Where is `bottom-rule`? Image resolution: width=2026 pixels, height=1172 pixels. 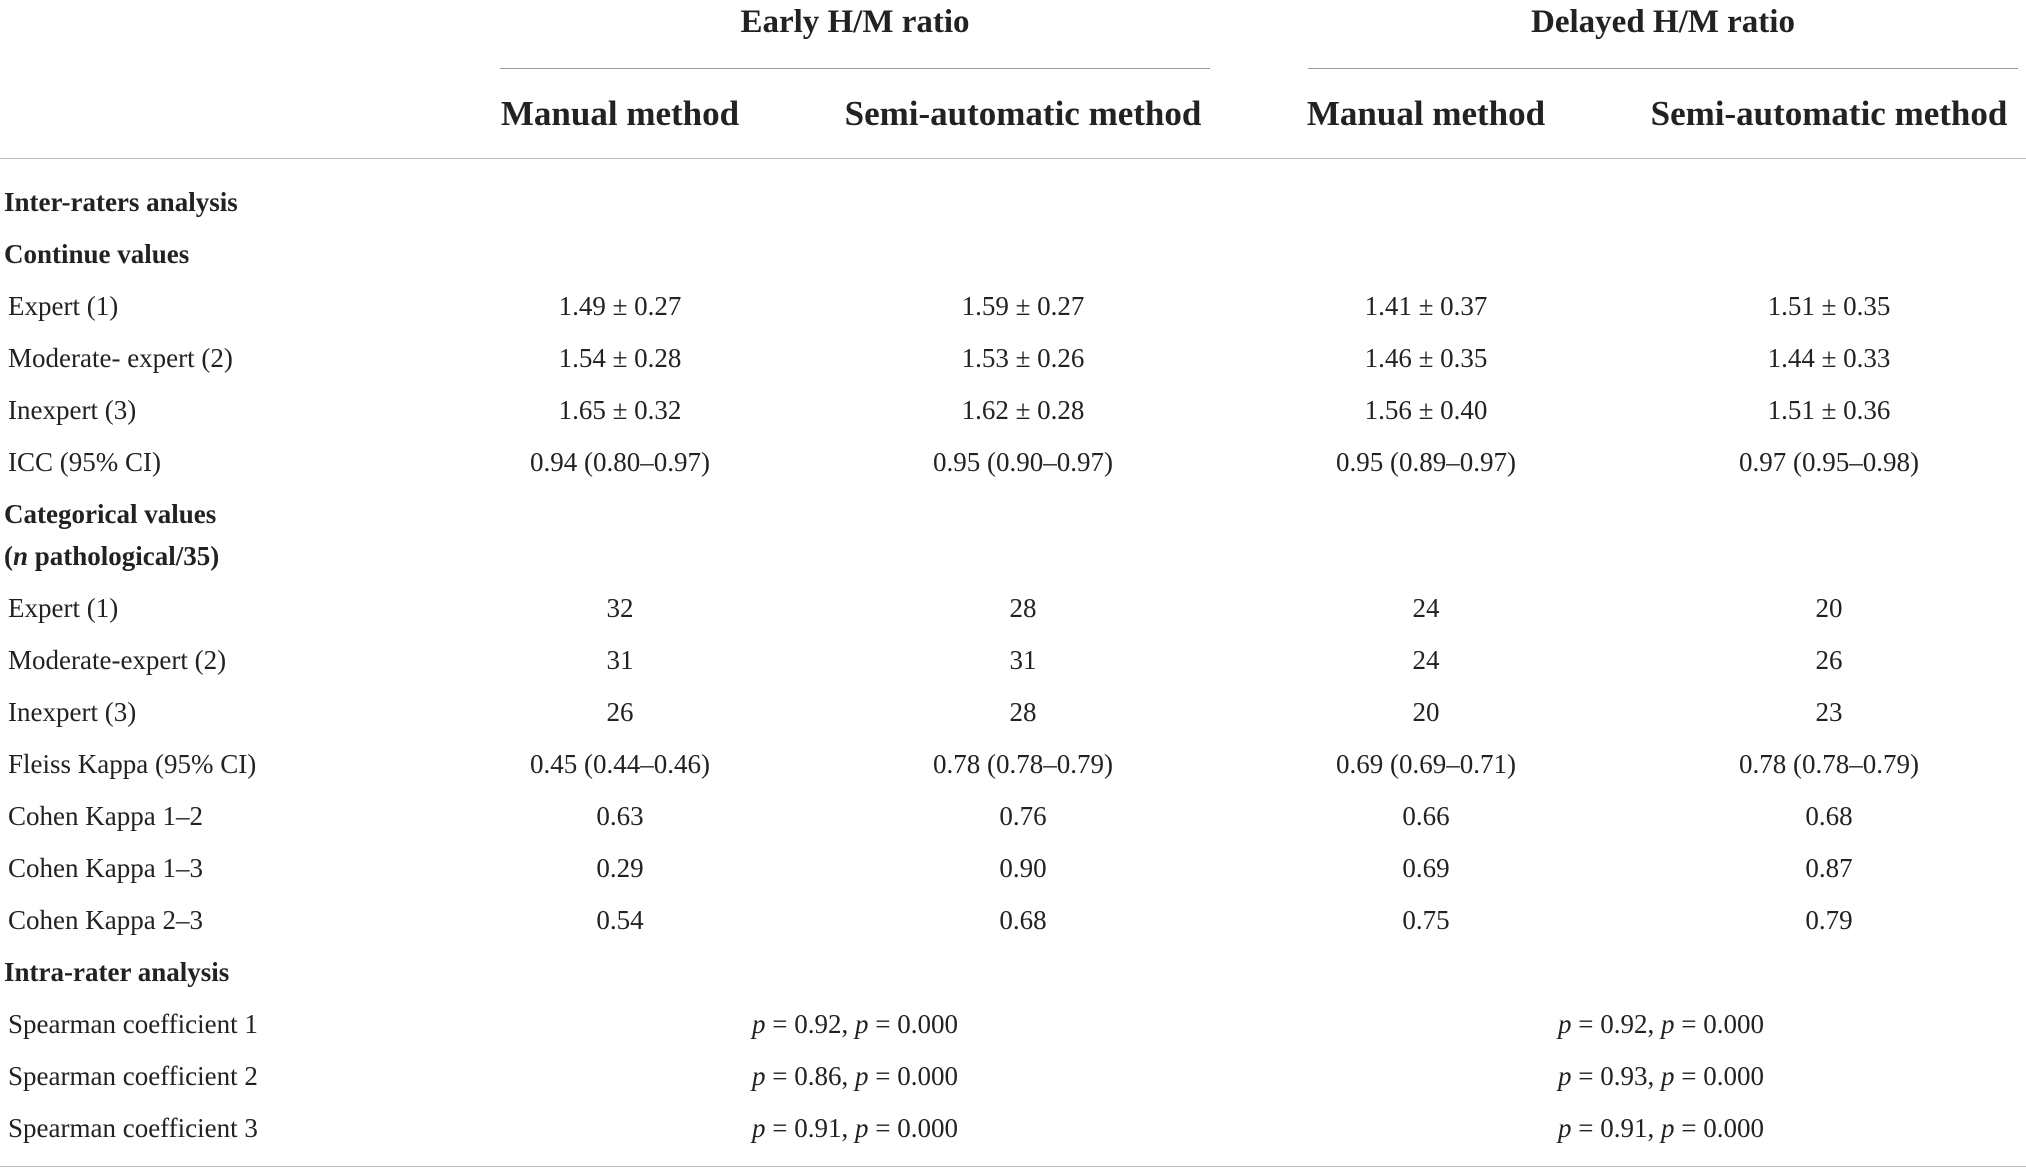
bottom-rule is located at coordinates (1013, 1166).